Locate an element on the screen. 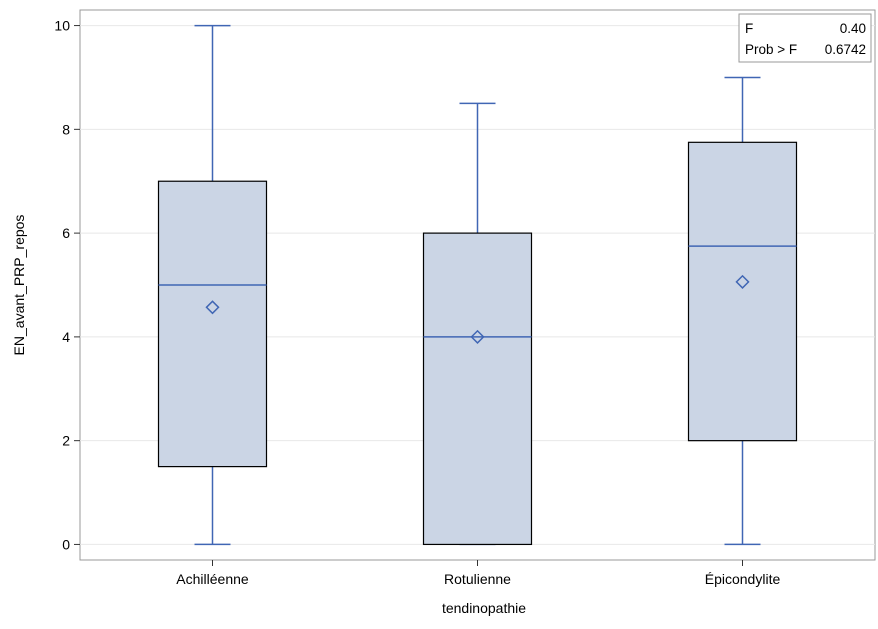 The width and height of the screenshot is (878, 629). y-axis: 0 2 4 6 8 10 is located at coordinates (67, 285).